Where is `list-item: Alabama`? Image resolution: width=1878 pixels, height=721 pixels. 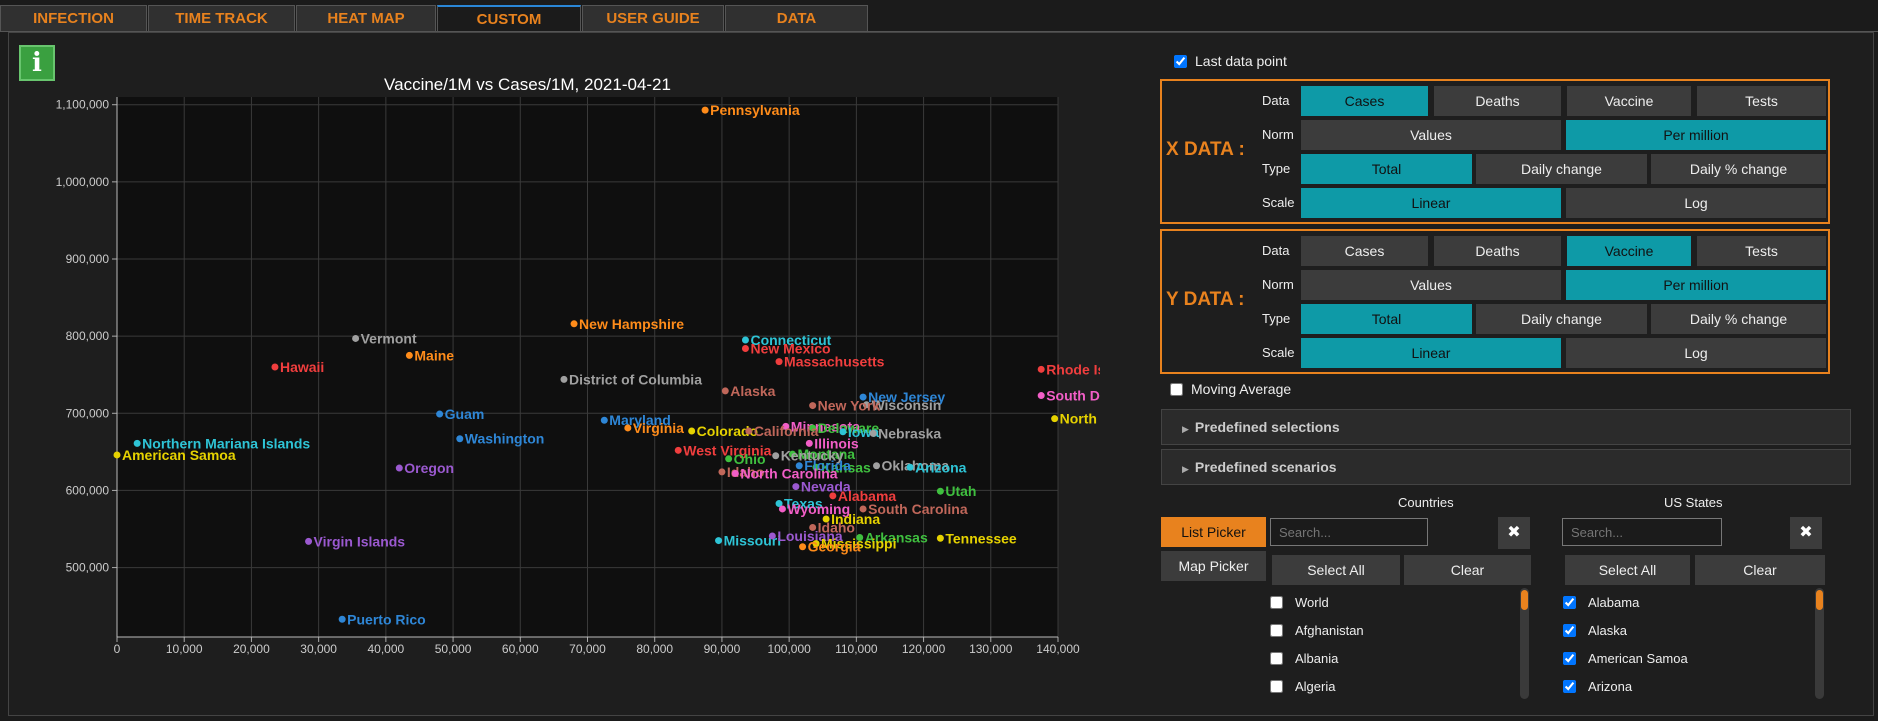 list-item: Alabama is located at coordinates (1683, 602).